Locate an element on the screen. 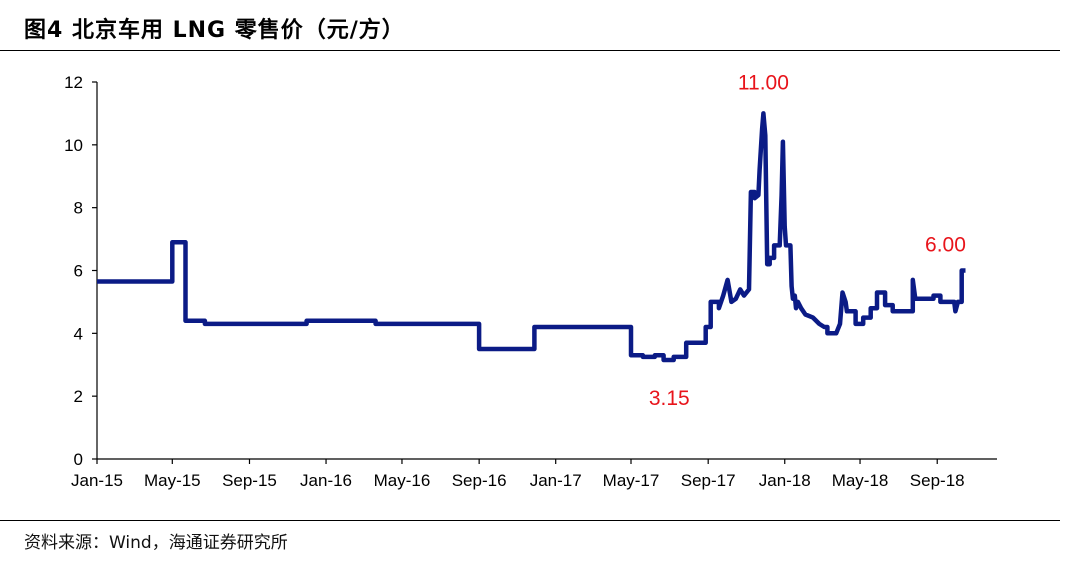  y-tick-label: 6 is located at coordinates (78, 271).